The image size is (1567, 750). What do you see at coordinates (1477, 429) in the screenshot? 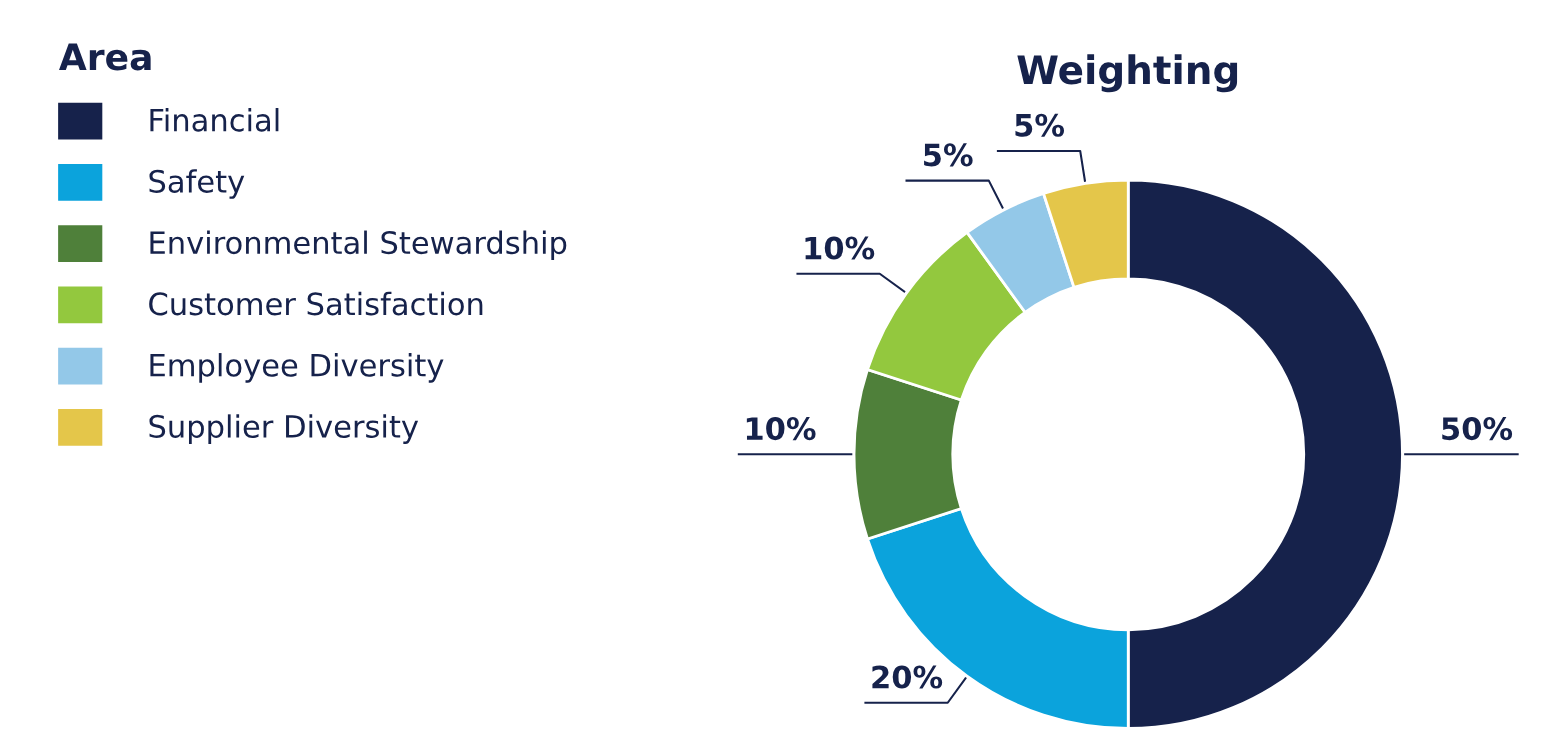
I see `data-label: 50%` at bounding box center [1477, 429].